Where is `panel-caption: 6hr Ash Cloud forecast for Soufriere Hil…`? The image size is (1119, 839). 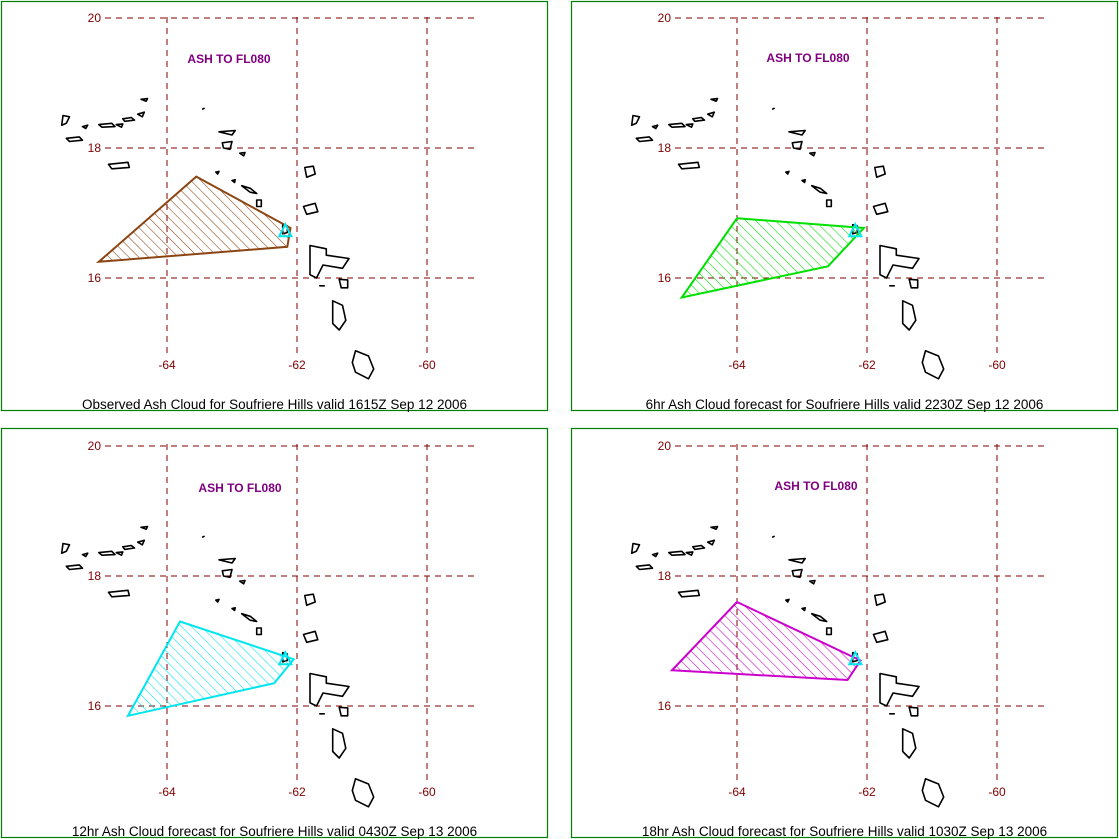 panel-caption: 6hr Ash Cloud forecast for Soufriere Hil… is located at coordinates (845, 404).